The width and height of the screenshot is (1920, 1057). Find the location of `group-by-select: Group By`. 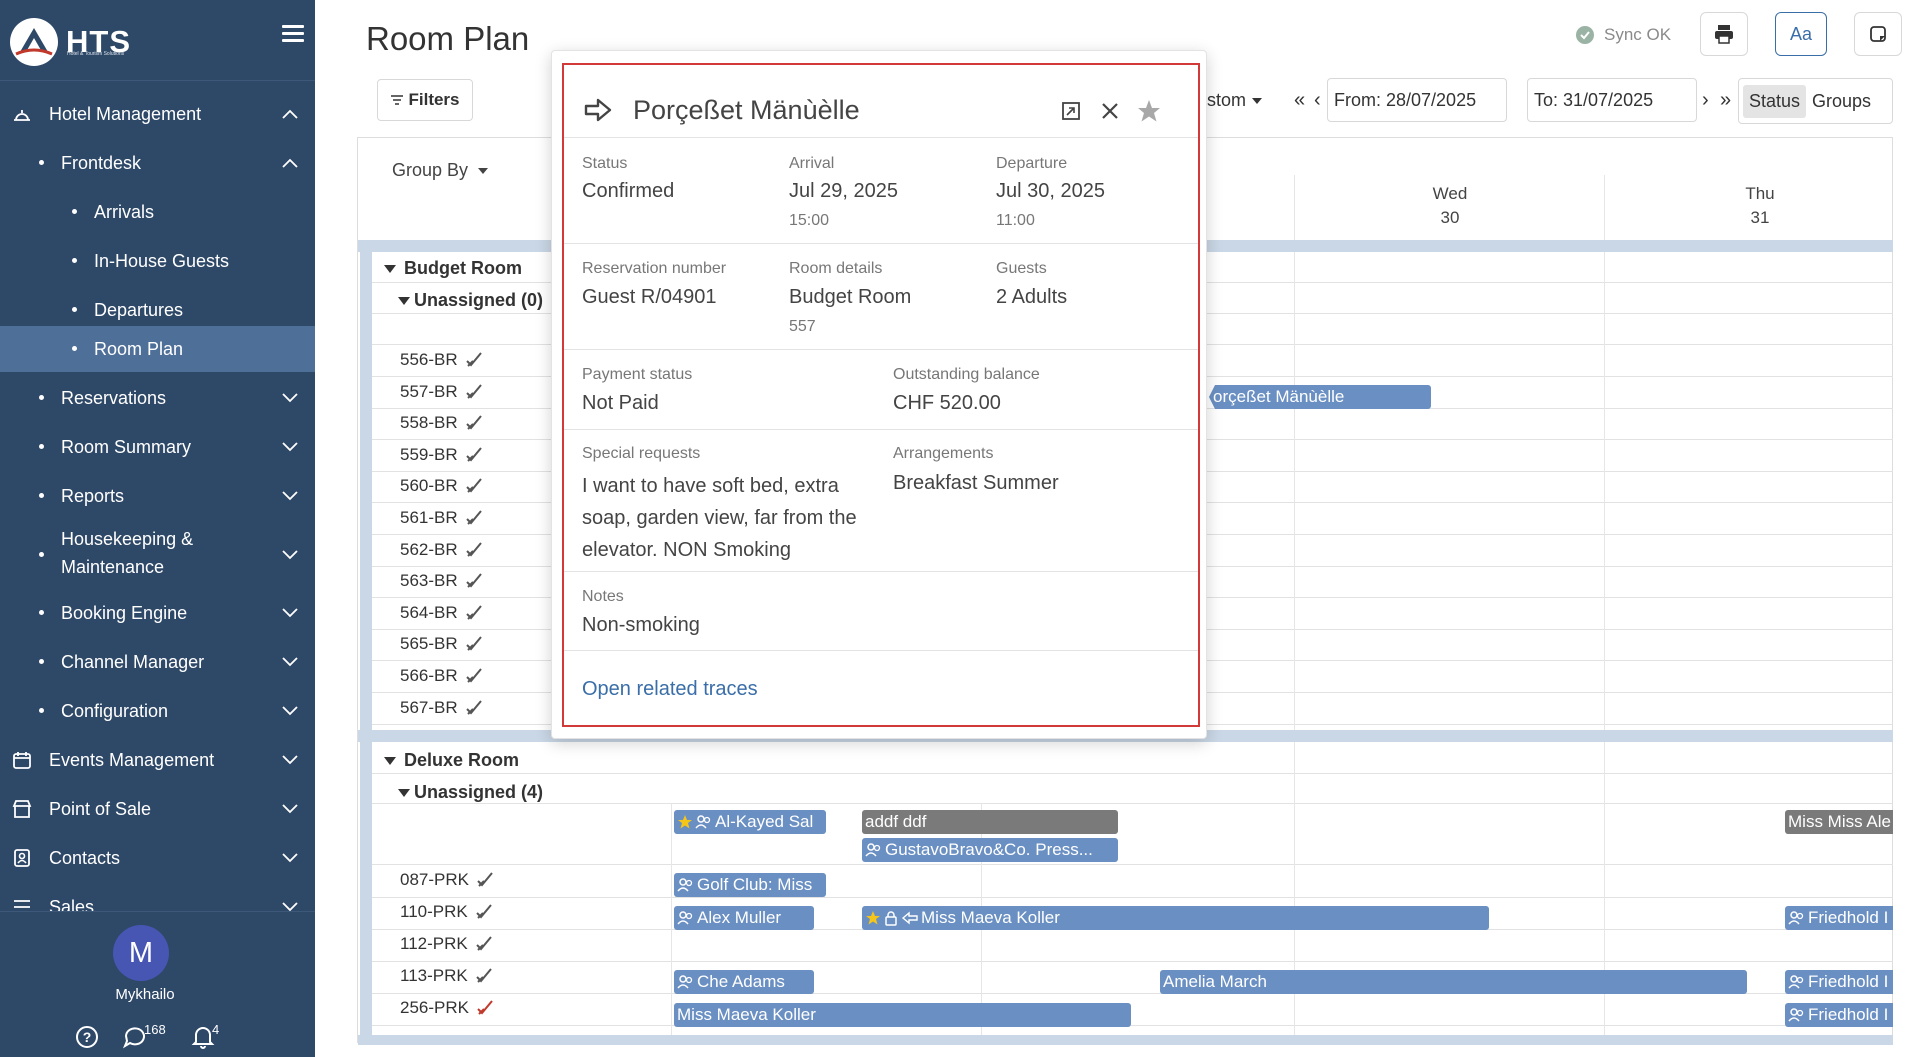

group-by-select: Group By is located at coordinates (440, 170).